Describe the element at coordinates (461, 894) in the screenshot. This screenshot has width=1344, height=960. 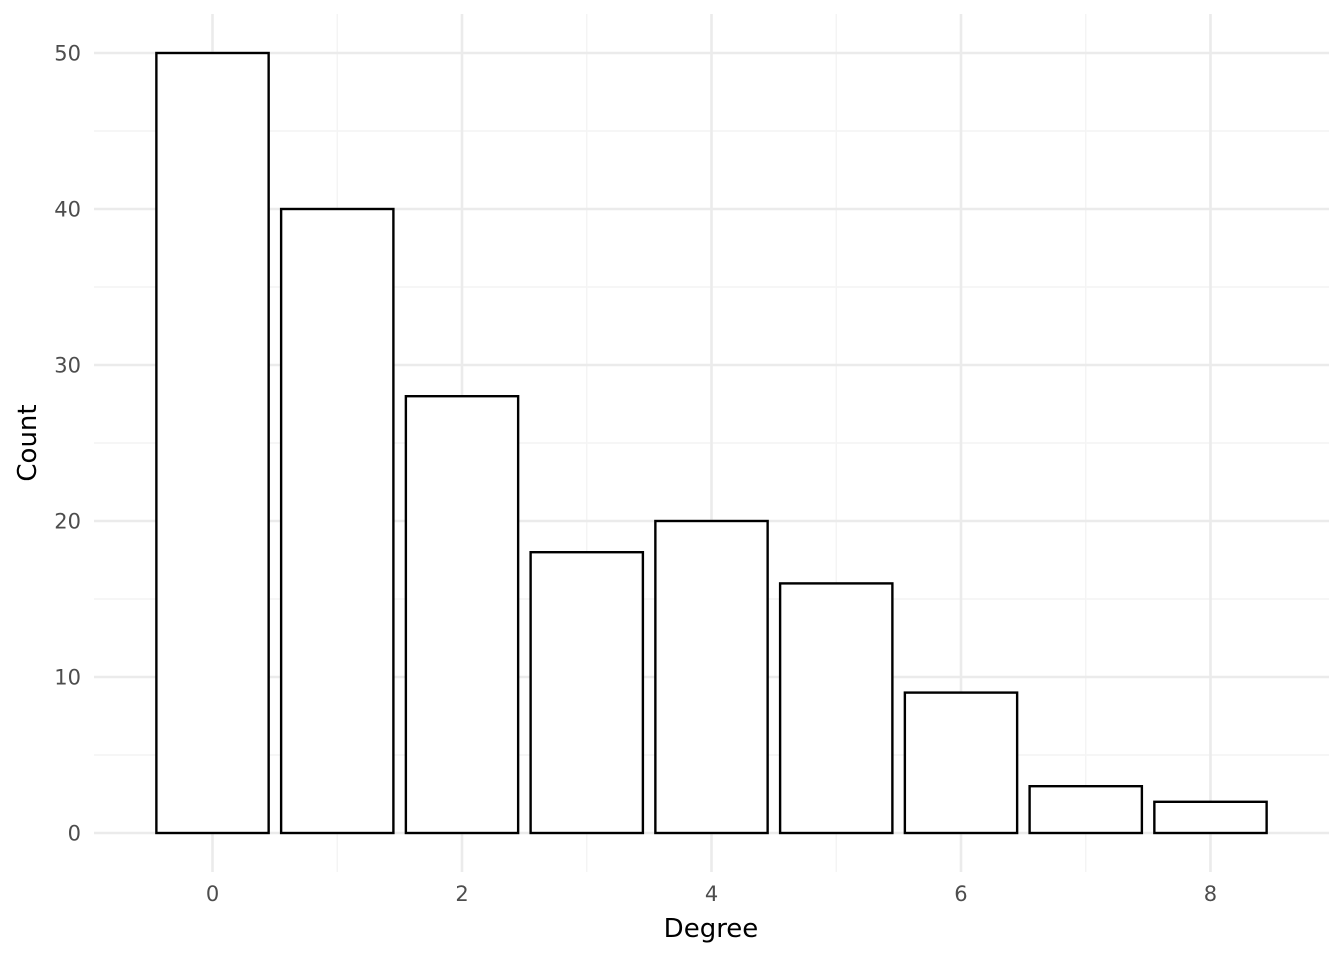
I see `x-tick-label: 2` at that location.